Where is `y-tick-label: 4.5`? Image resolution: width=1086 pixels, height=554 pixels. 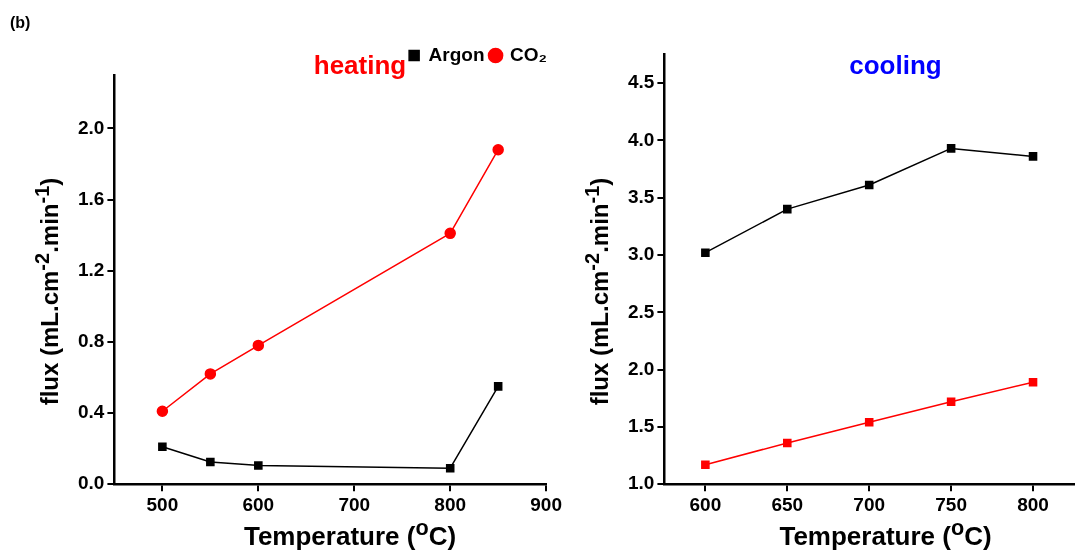 y-tick-label: 4.5 is located at coordinates (641, 82).